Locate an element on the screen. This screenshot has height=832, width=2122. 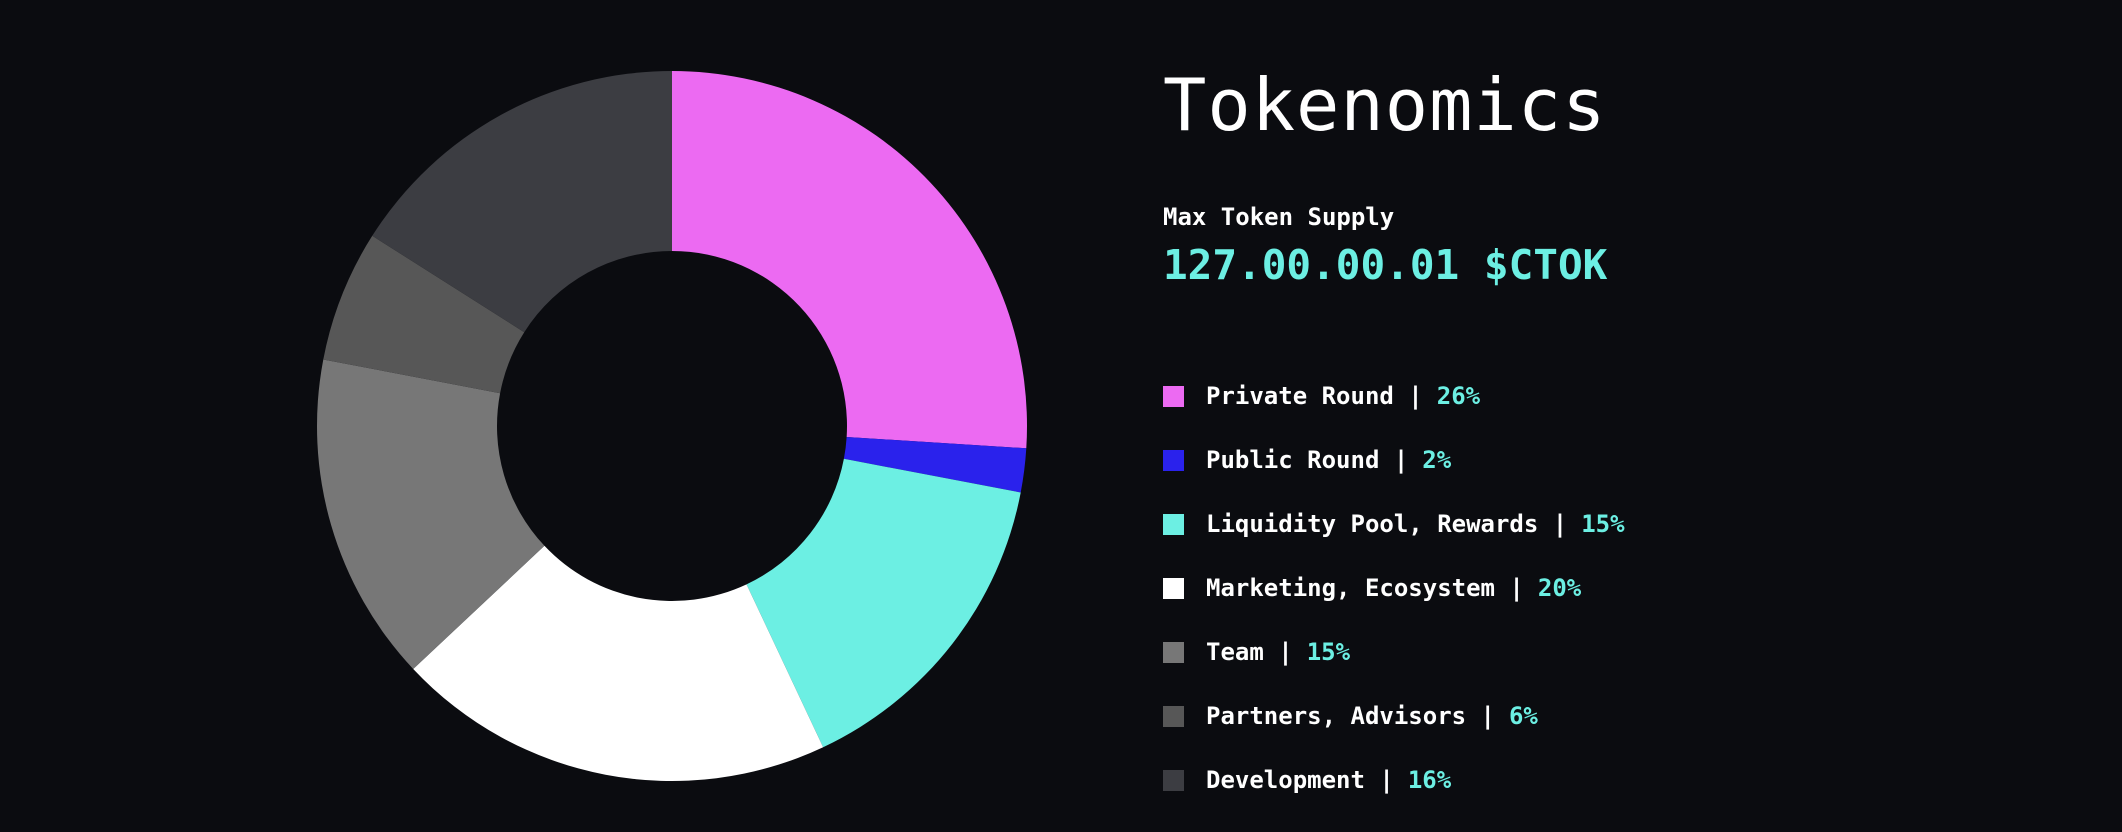
slice-team is located at coordinates (431, 514).